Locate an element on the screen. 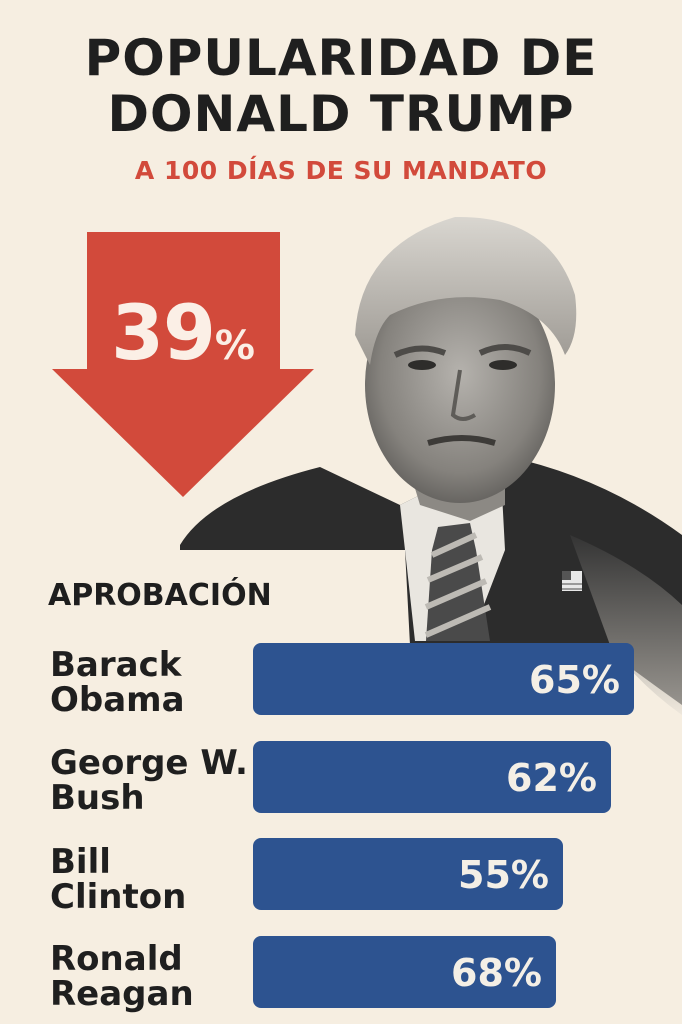 This screenshot has height=1024, width=682. headline-approval: 39% is located at coordinates (183, 332).